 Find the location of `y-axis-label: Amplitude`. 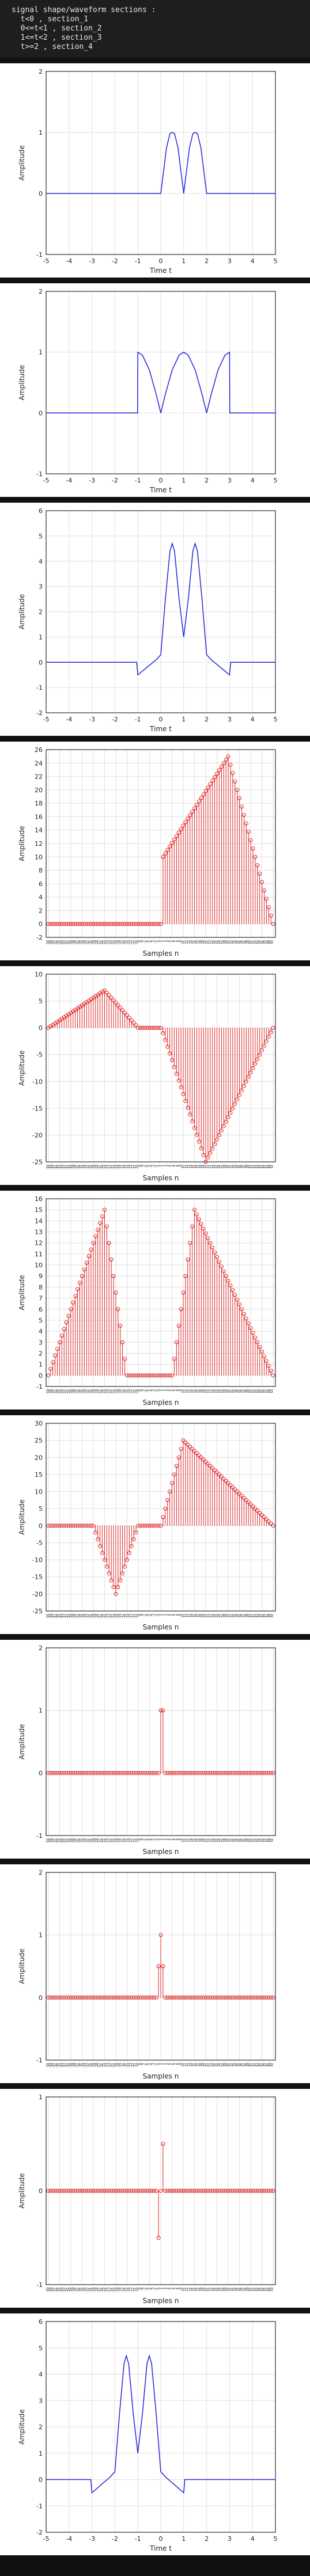

y-axis-label: Amplitude is located at coordinates (22, 1966).